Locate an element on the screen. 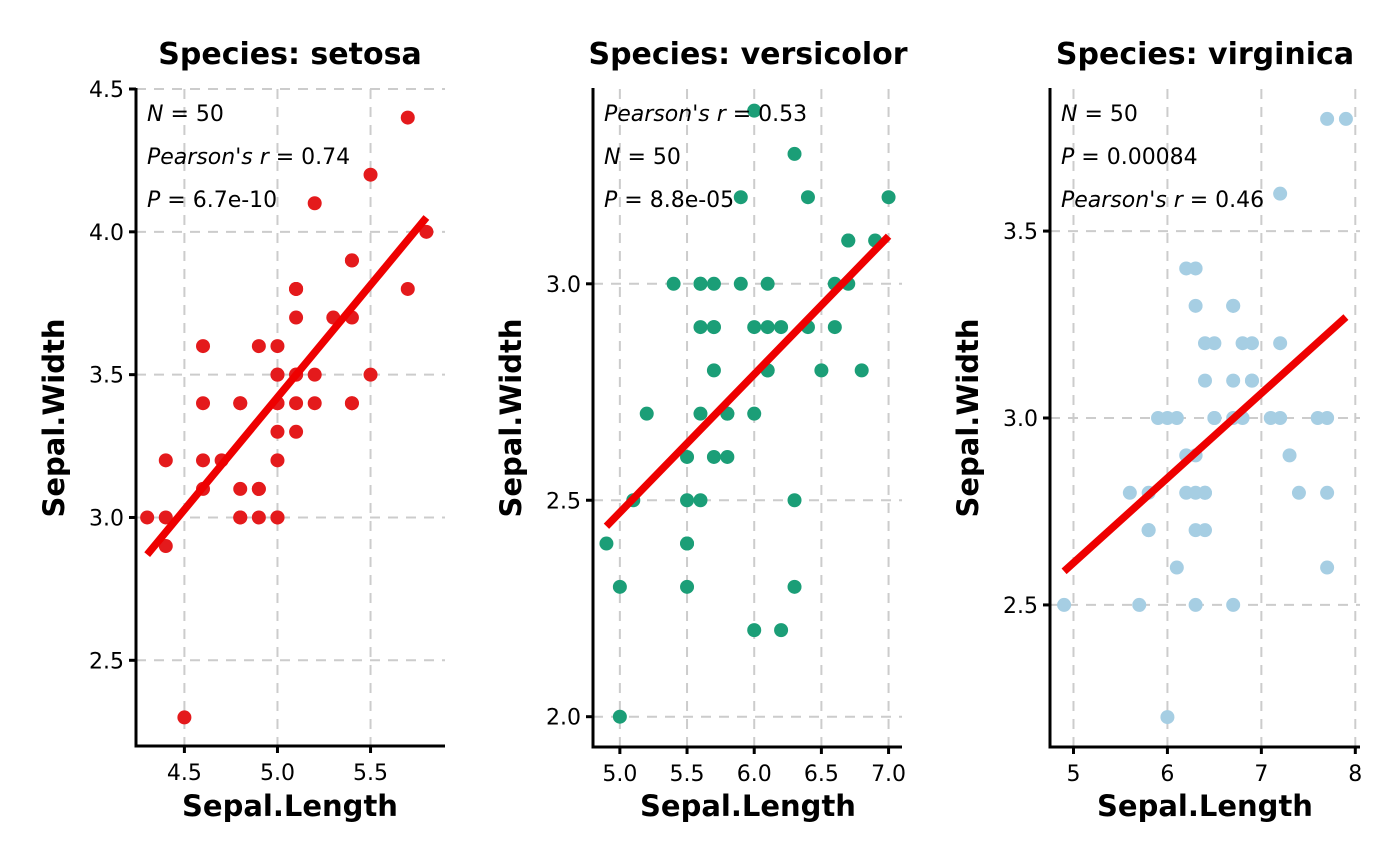  stat-annotation: Pearson's r = 0.53 is located at coordinates (705, 114).